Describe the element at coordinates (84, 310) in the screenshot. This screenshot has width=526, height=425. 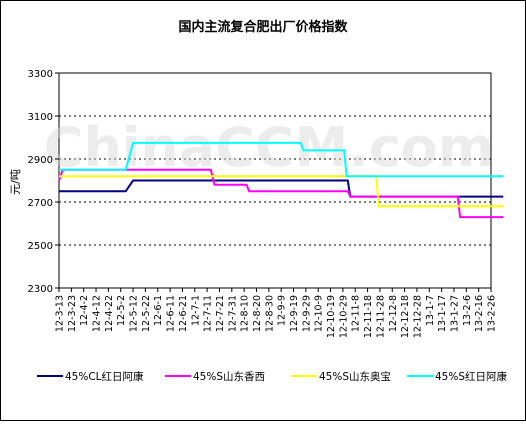
I see `x-tick-label: 12-4-2` at that location.